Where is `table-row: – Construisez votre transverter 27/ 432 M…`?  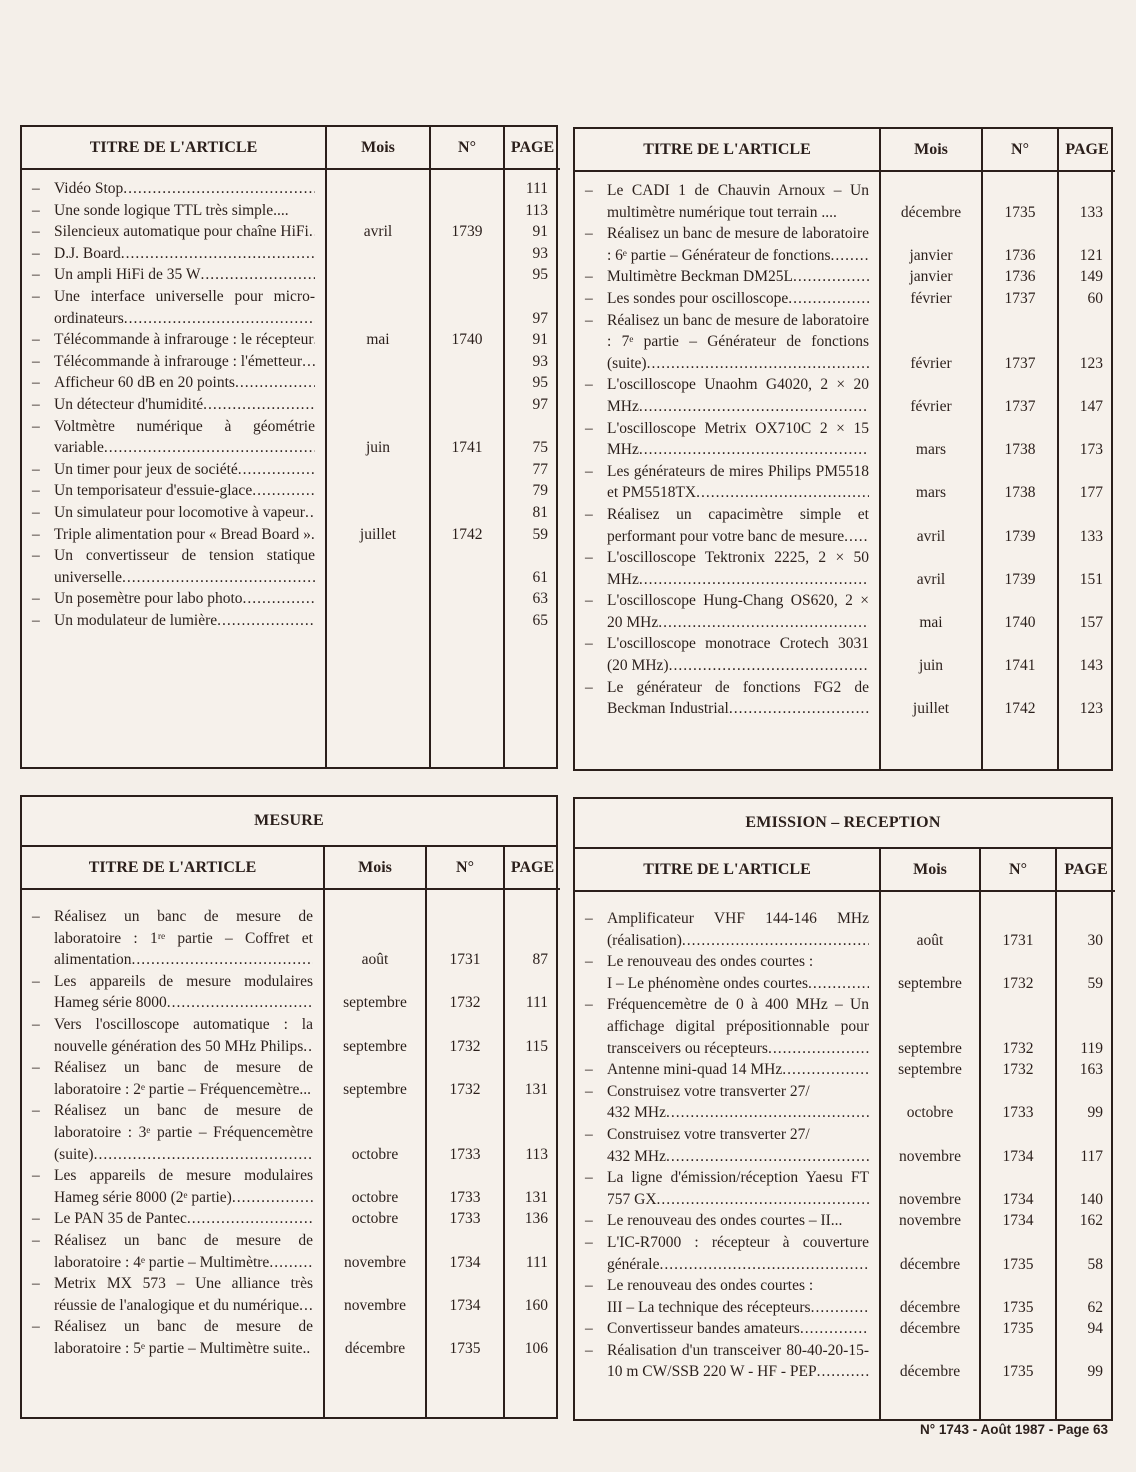
table-row: – Construisez votre transverter 27/ 432 M… is located at coordinates (845, 1102).